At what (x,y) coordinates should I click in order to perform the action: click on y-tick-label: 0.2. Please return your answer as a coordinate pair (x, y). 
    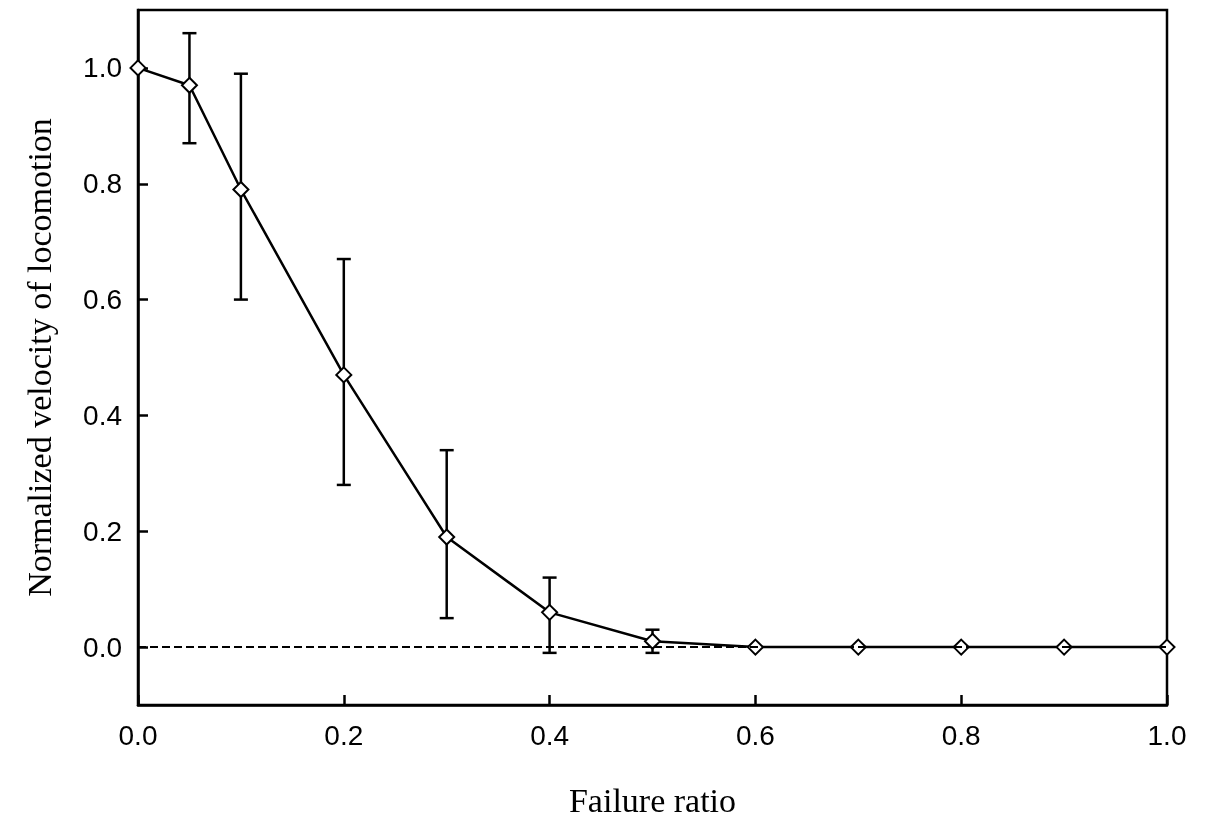
    Looking at the image, I should click on (102, 531).